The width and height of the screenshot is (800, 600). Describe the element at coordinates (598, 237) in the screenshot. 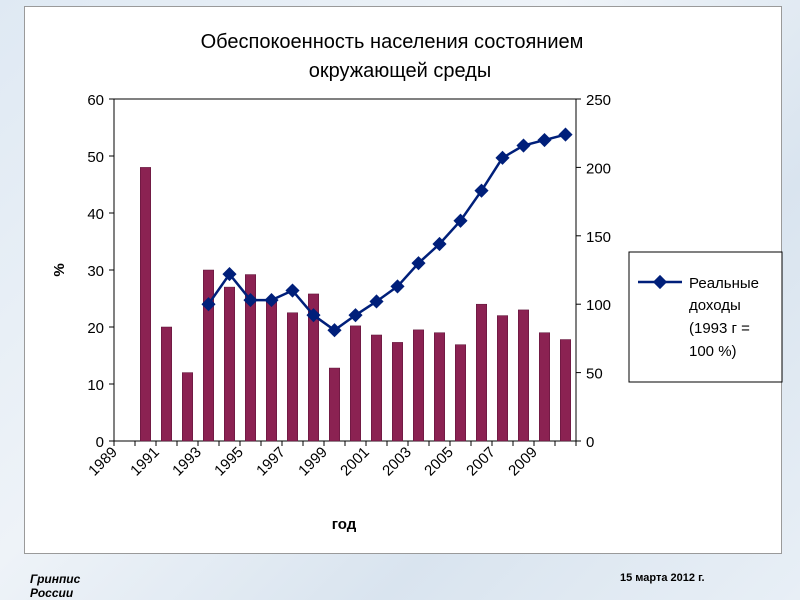

I see `y2-tick-label: 150` at that location.